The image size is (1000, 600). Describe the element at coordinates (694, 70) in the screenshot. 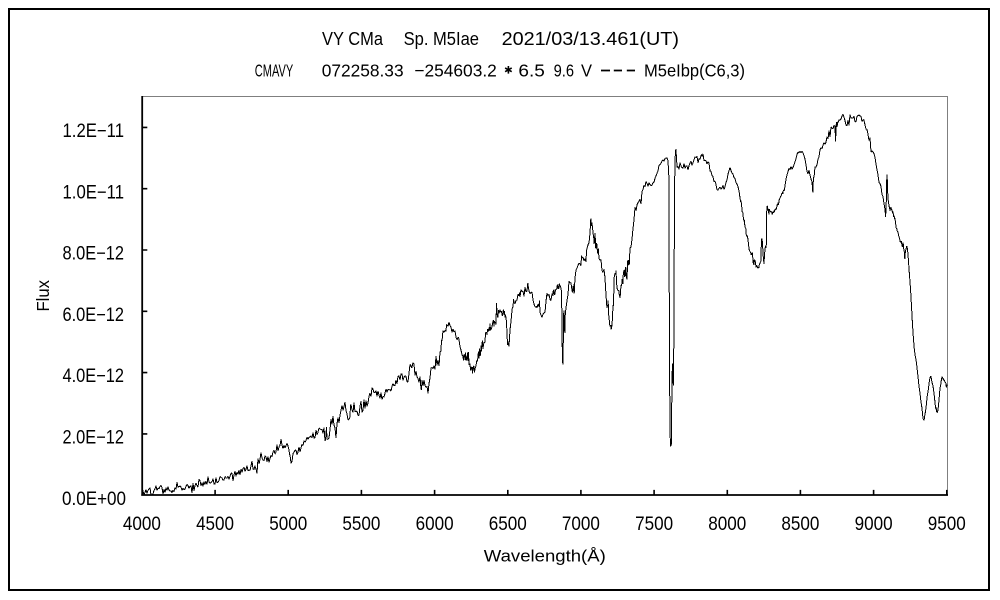

I see `svg-text: M5eIbp(C6,3)` at that location.